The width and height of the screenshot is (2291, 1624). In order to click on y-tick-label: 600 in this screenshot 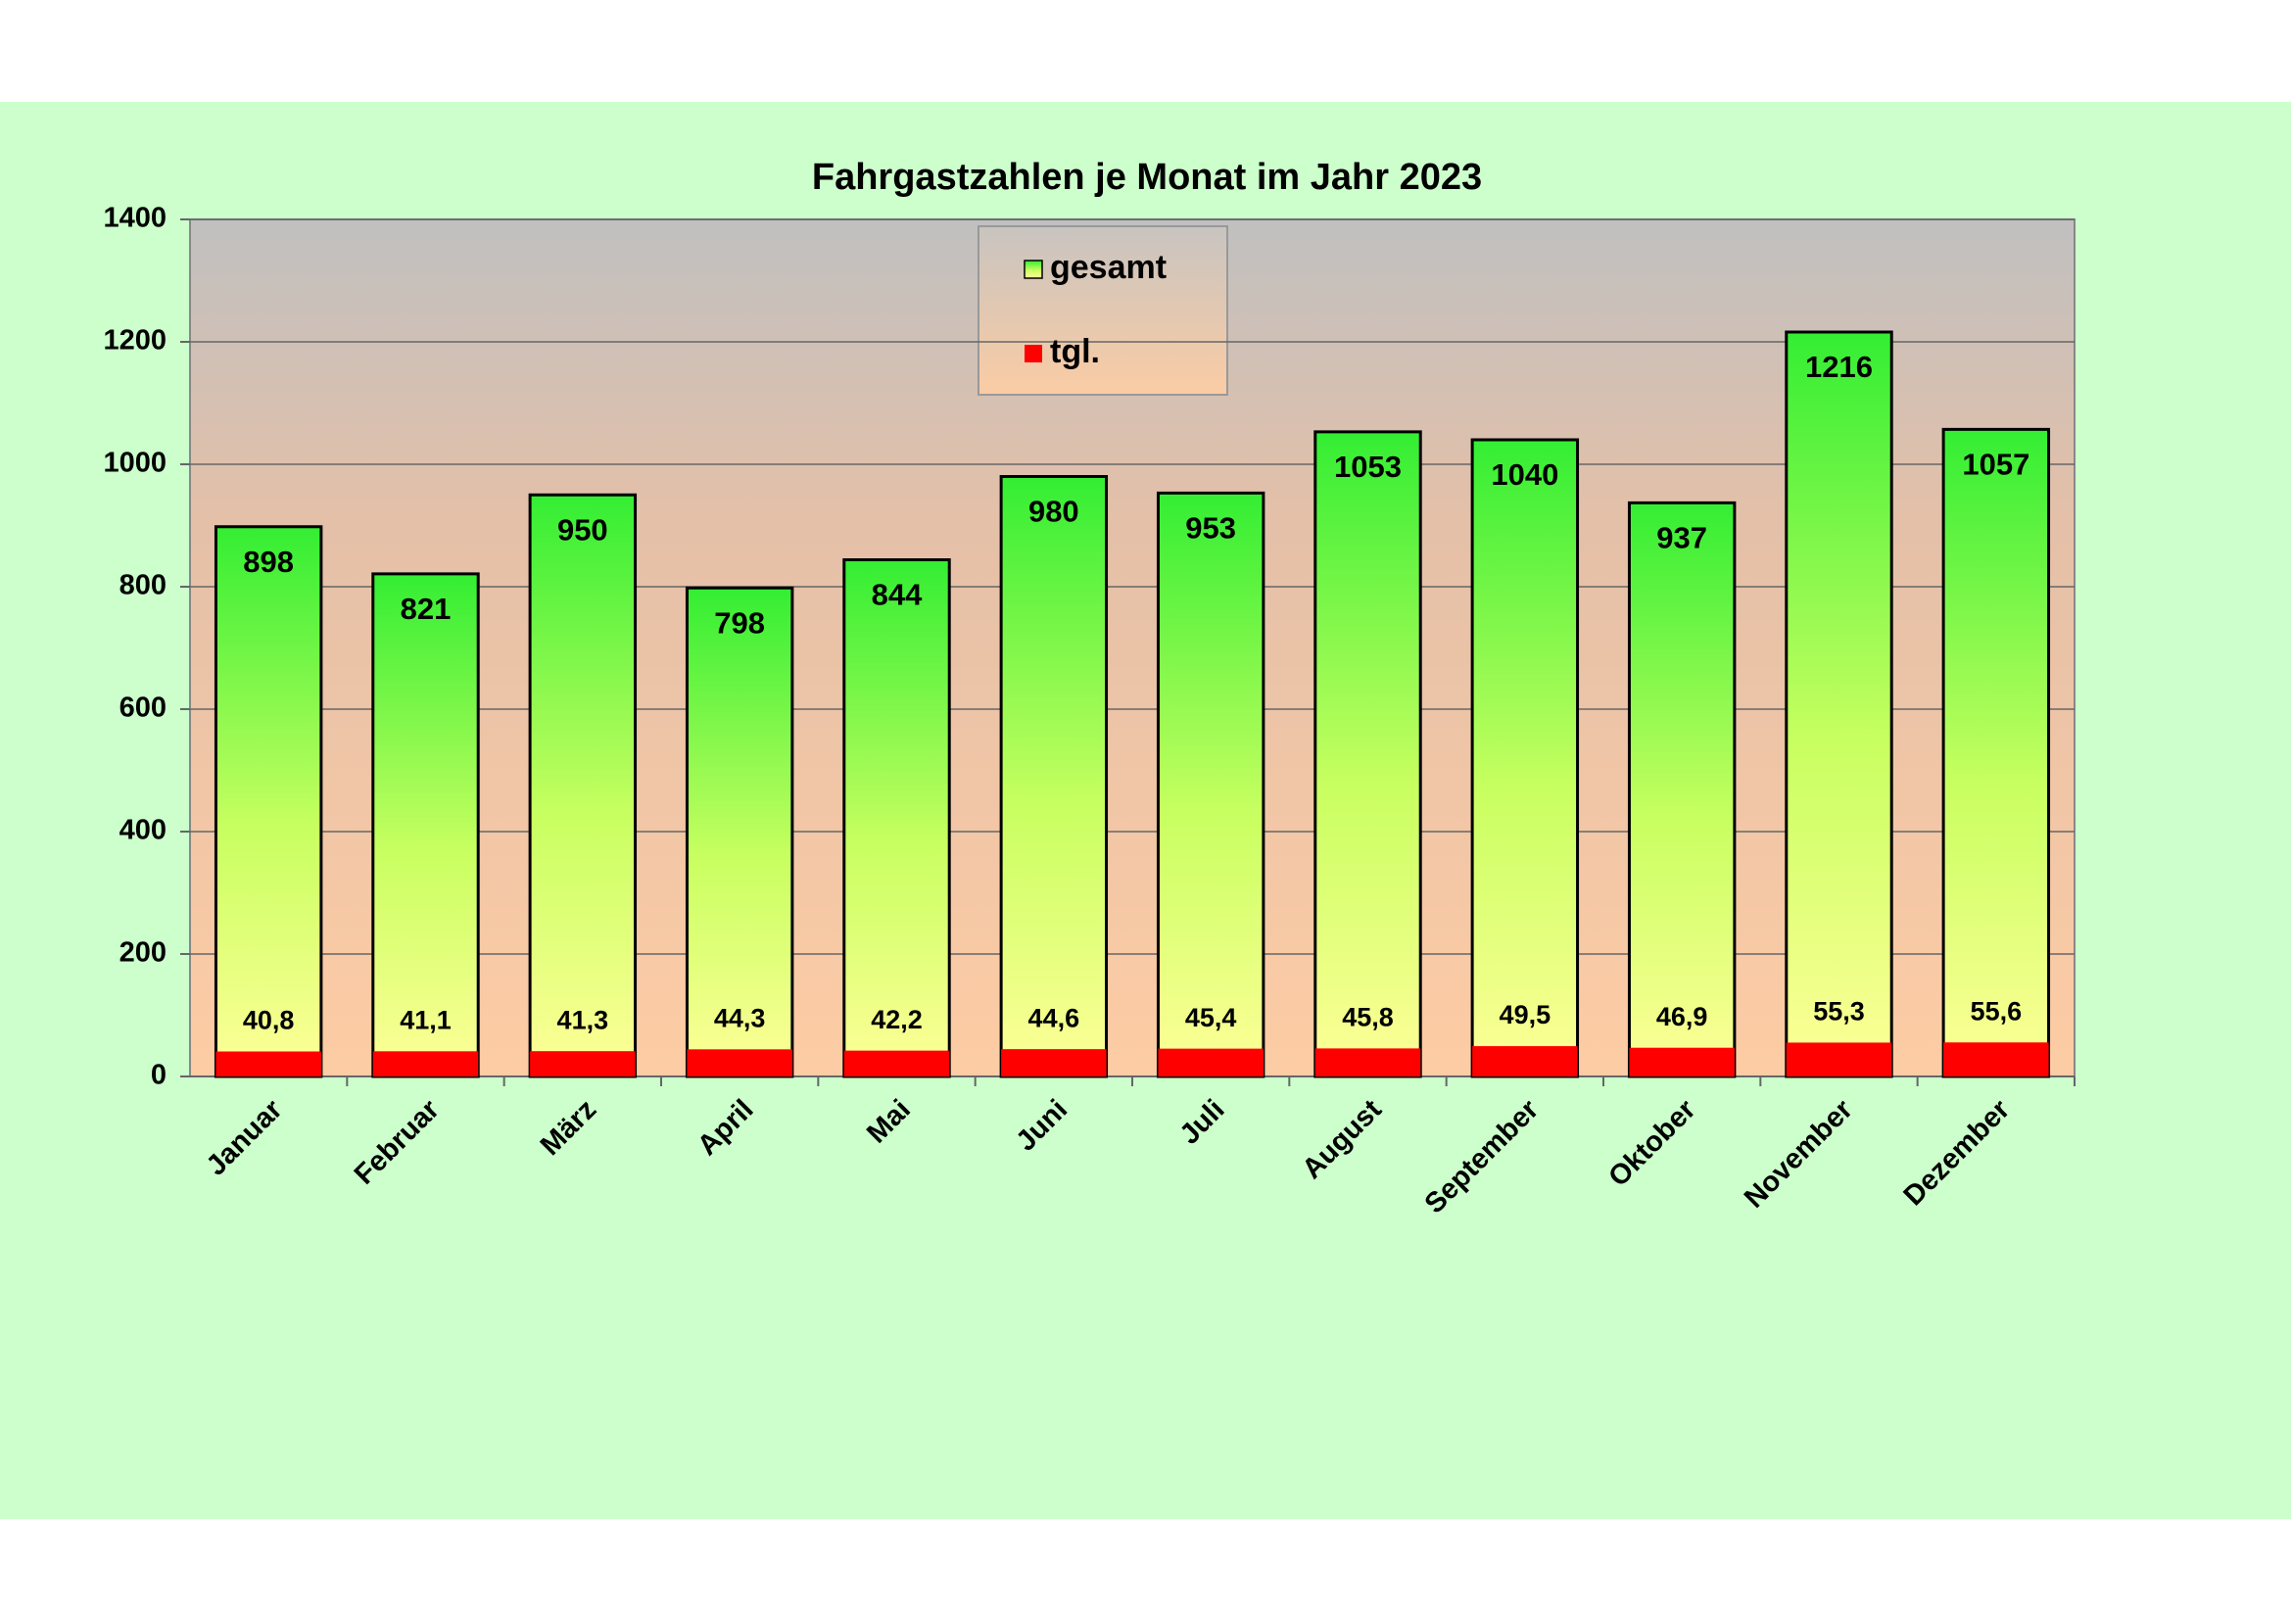, I will do `click(143, 708)`.